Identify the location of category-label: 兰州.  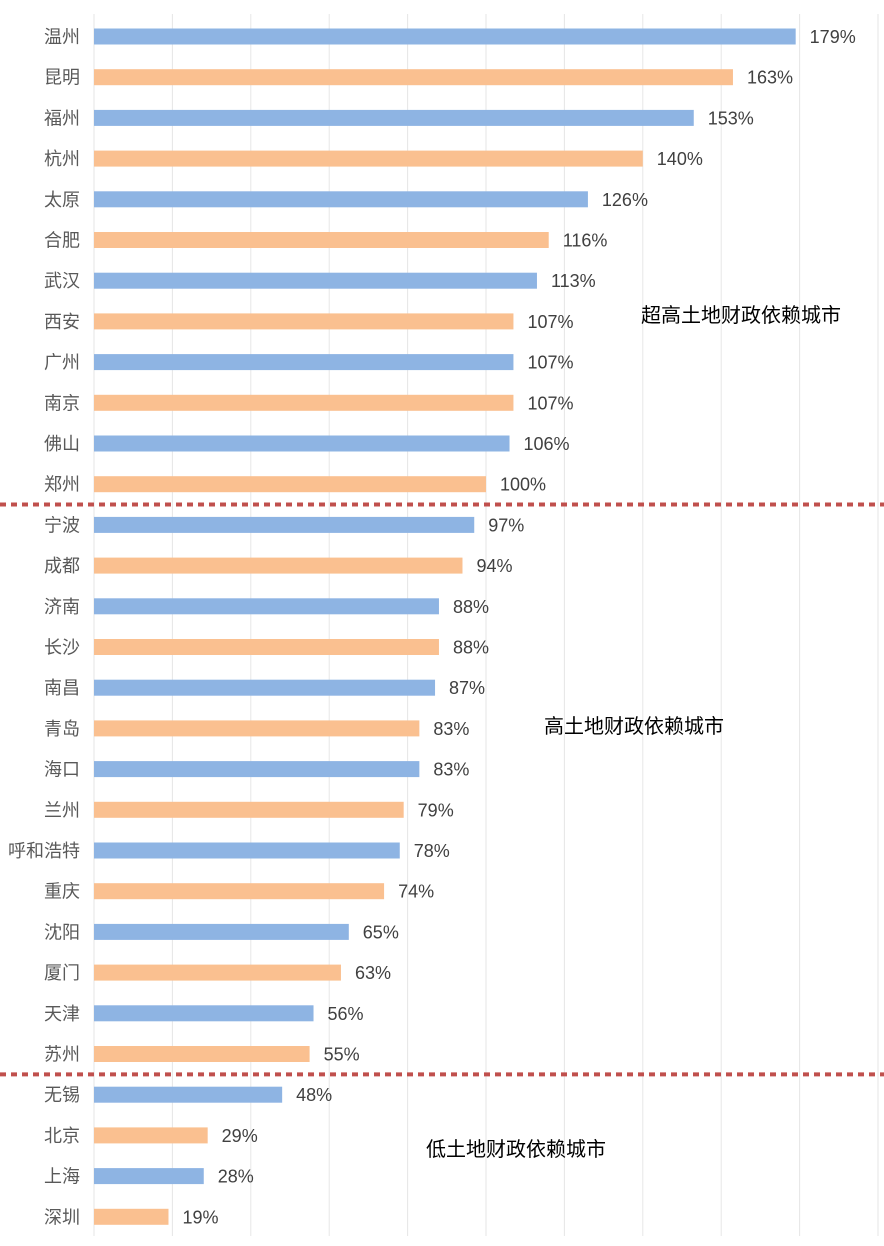
(62, 810).